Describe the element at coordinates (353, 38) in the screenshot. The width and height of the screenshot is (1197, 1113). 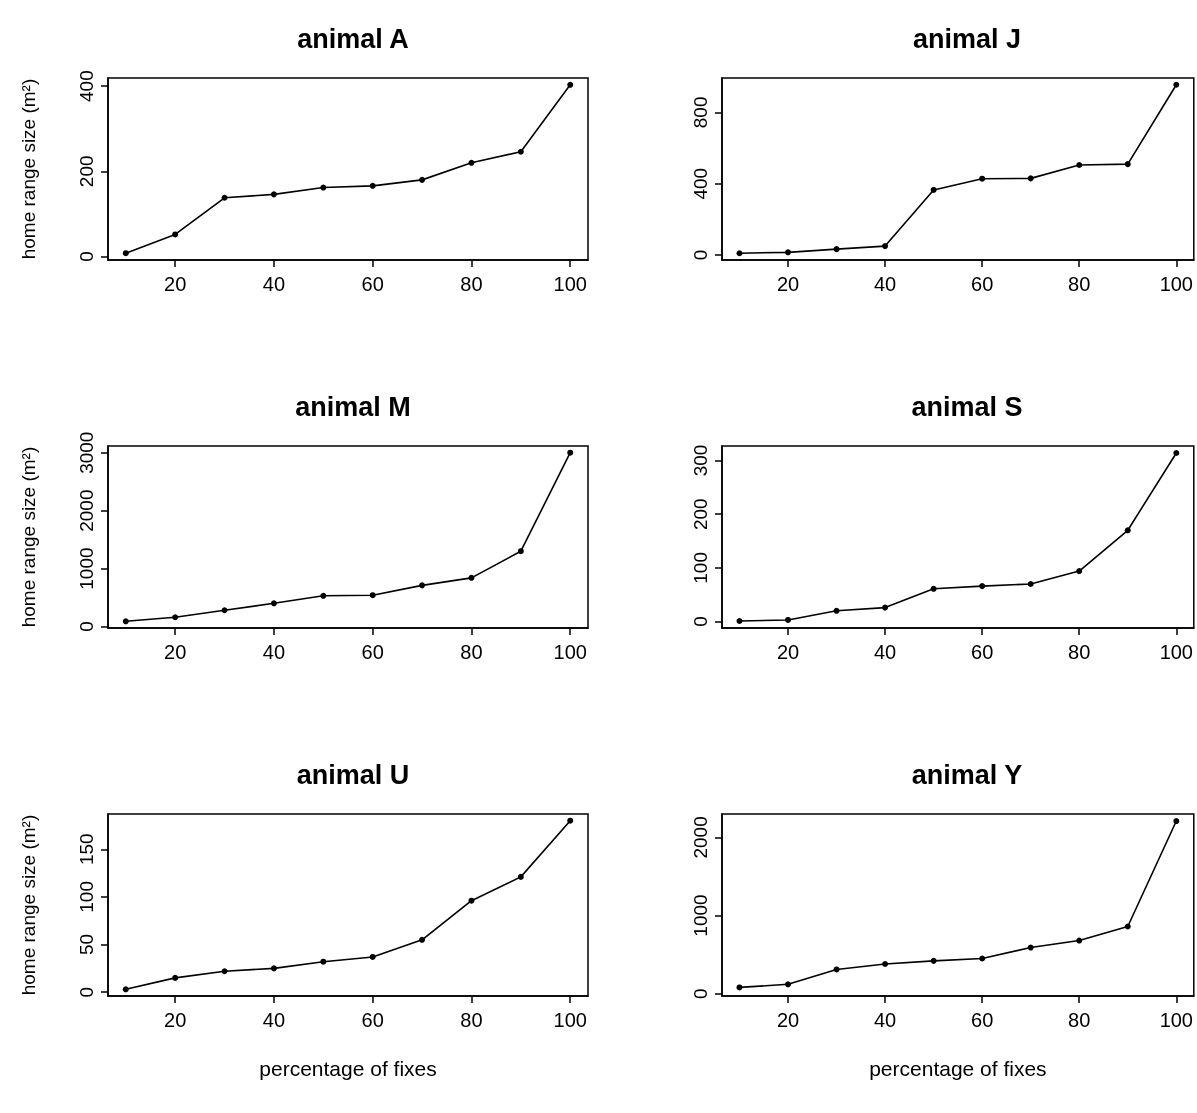
I see `chart-title: animal A` at that location.